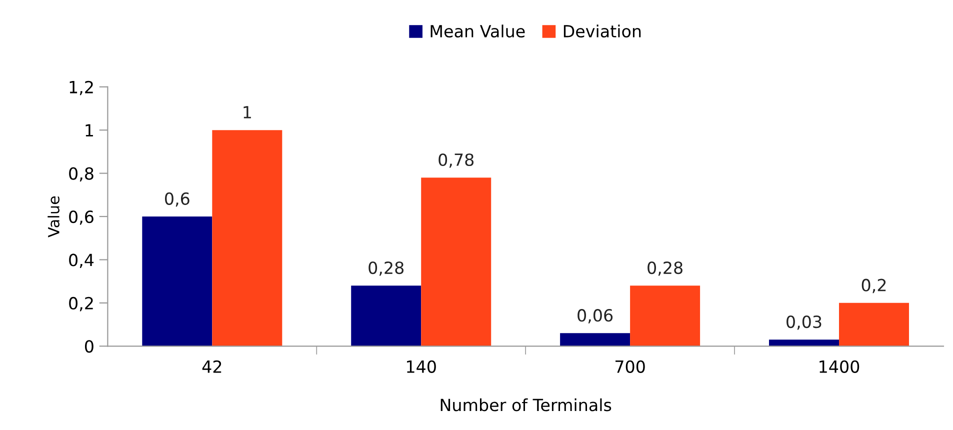  Describe the element at coordinates (840, 366) in the screenshot. I see `x-tick-label: 1400` at that location.